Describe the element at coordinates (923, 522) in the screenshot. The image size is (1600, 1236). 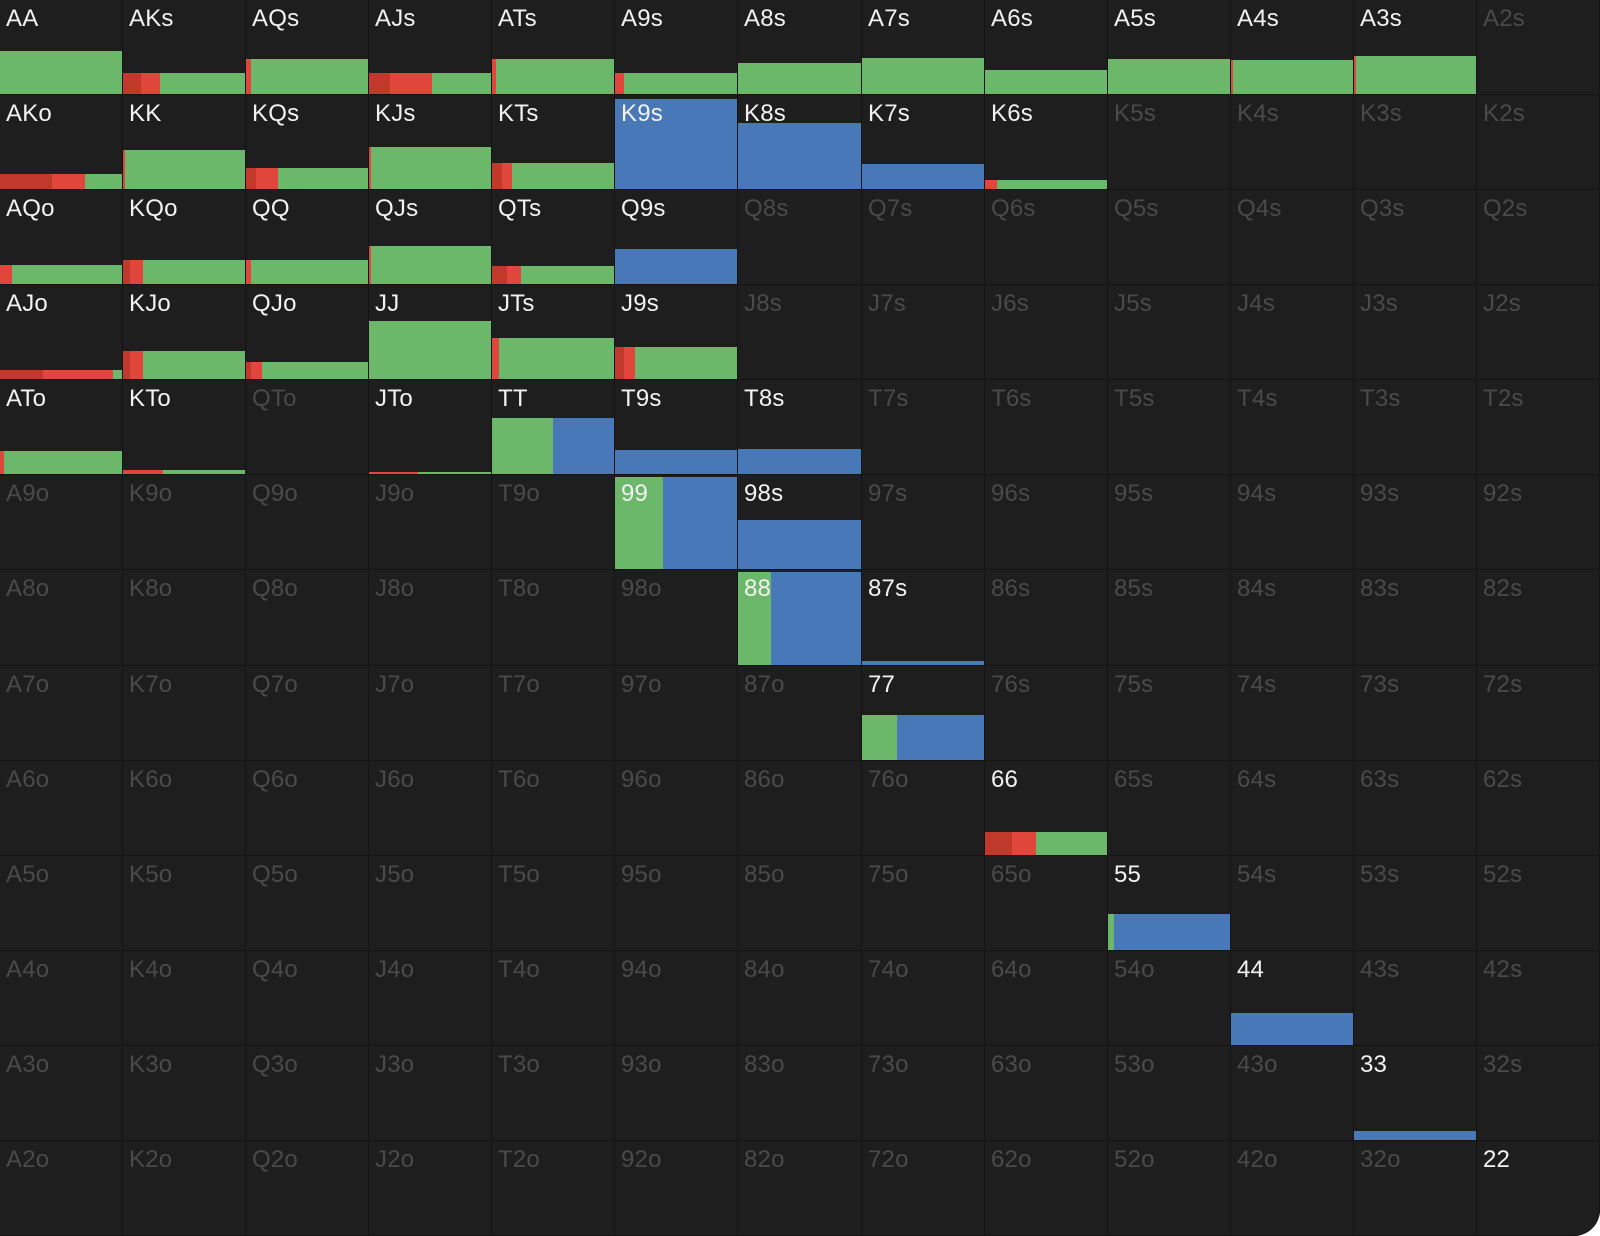
I see `hand-cell-97s: 97s` at that location.